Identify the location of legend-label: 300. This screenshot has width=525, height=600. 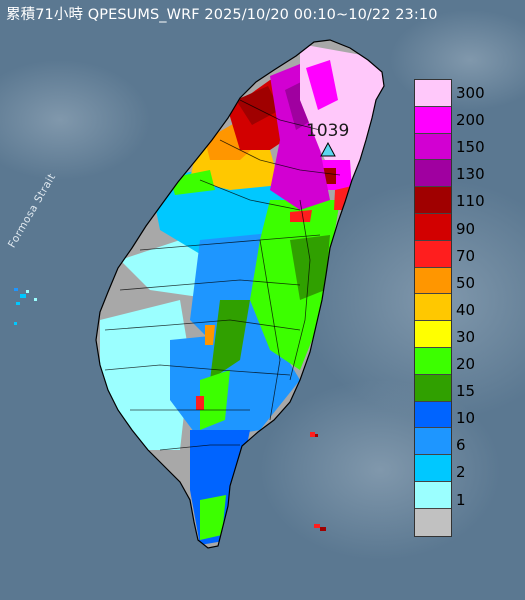
(470, 93).